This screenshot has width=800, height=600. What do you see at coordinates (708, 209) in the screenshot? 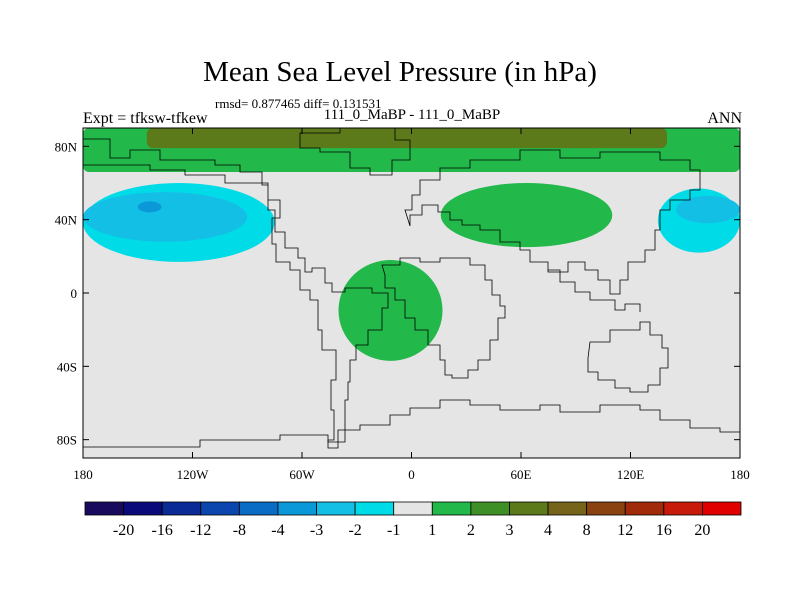
I see `region-north-pacific-east-low-inner` at bounding box center [708, 209].